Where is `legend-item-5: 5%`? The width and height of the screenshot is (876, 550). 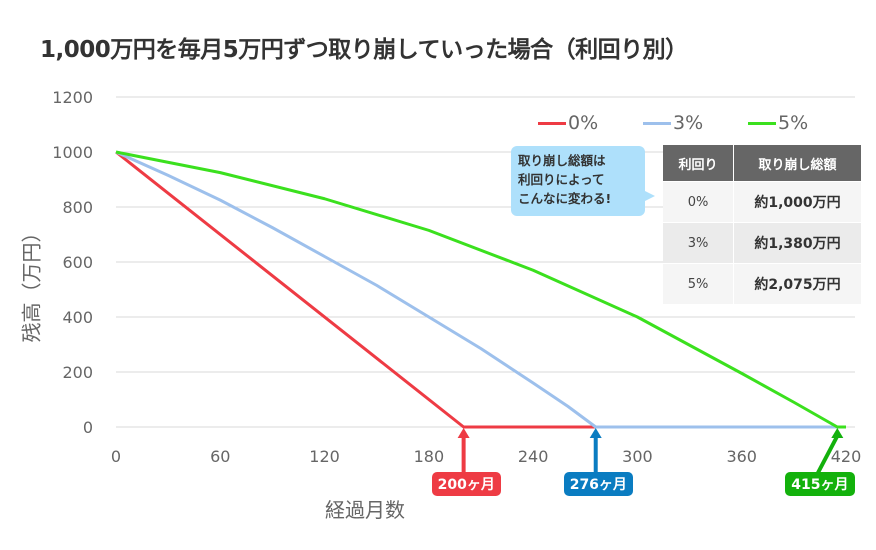 legend-item-5: 5% is located at coordinates (778, 123).